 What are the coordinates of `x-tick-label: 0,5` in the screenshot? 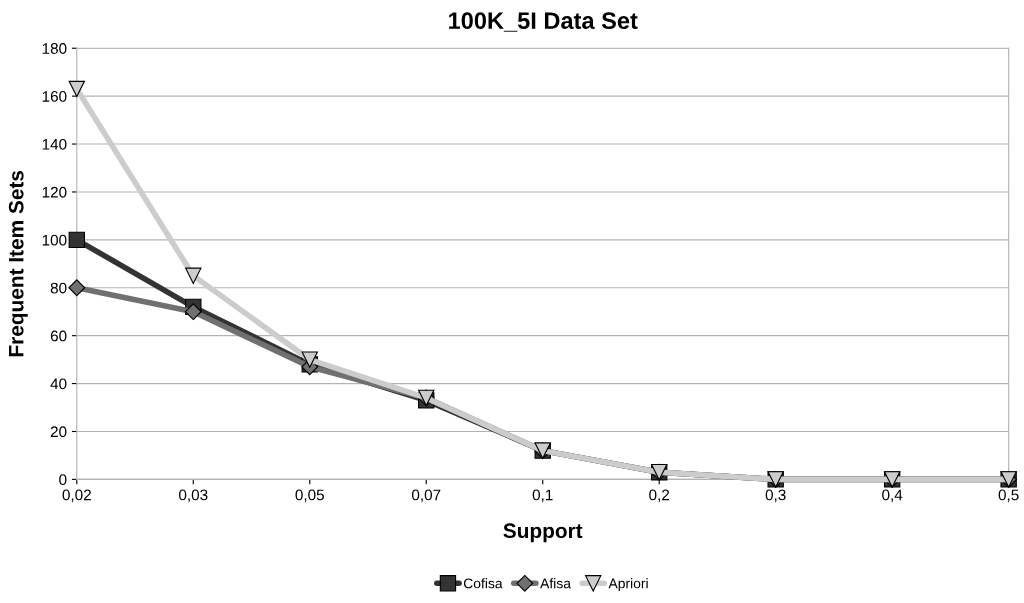 It's located at (1008, 496).